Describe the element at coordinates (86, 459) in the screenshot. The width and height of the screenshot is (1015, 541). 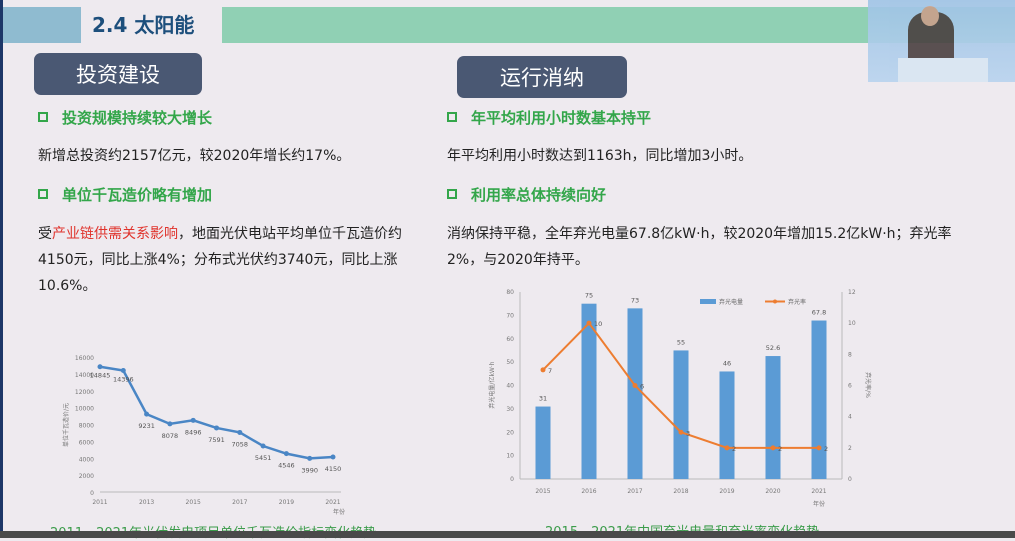
I see `y-tick-label: 4000` at that location.